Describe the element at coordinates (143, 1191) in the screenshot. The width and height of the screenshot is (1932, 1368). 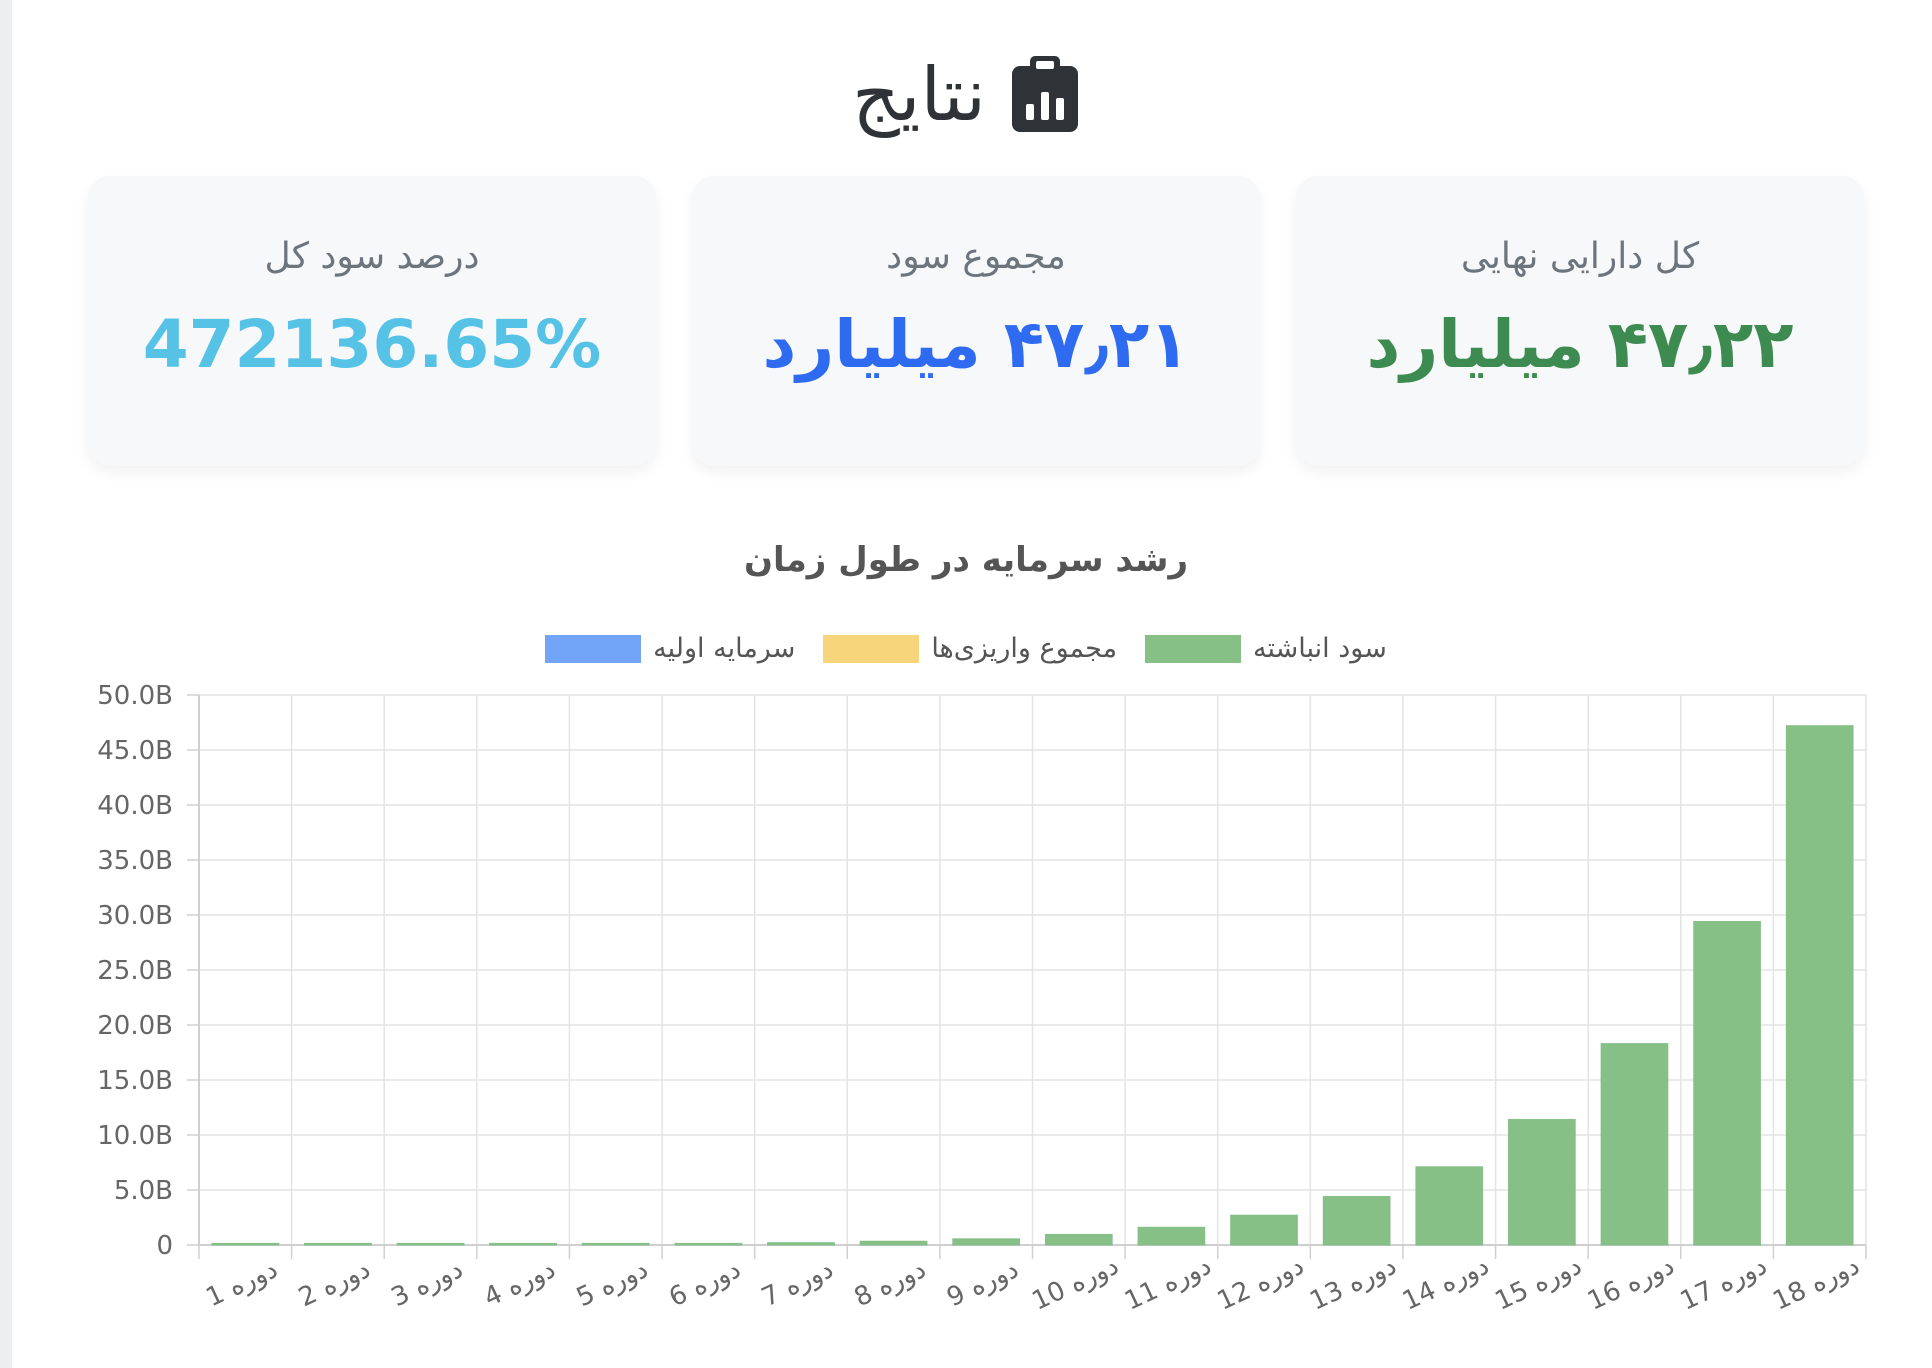
I see `y-tick-label: 5.0B` at that location.